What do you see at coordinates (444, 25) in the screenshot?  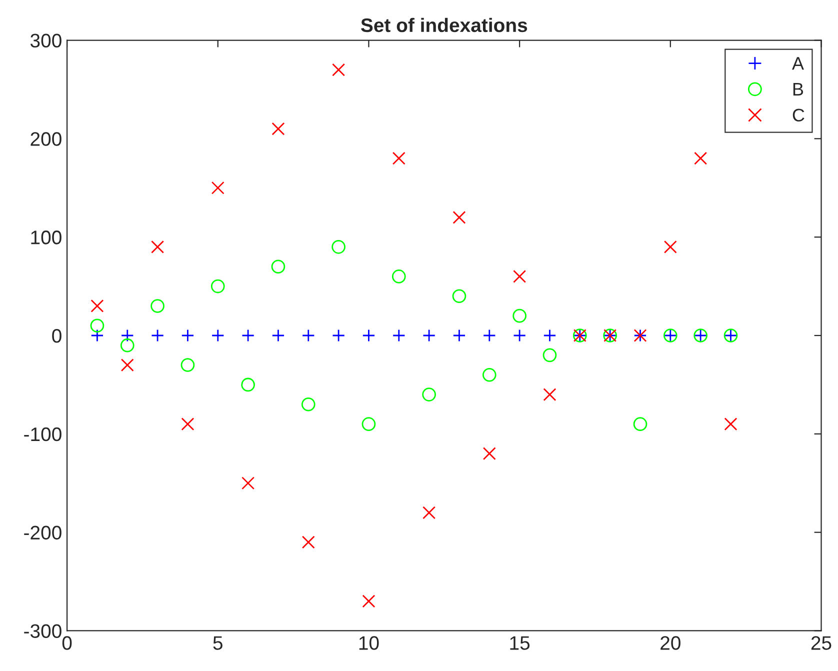 I see `chart-title: Set of indexations` at bounding box center [444, 25].